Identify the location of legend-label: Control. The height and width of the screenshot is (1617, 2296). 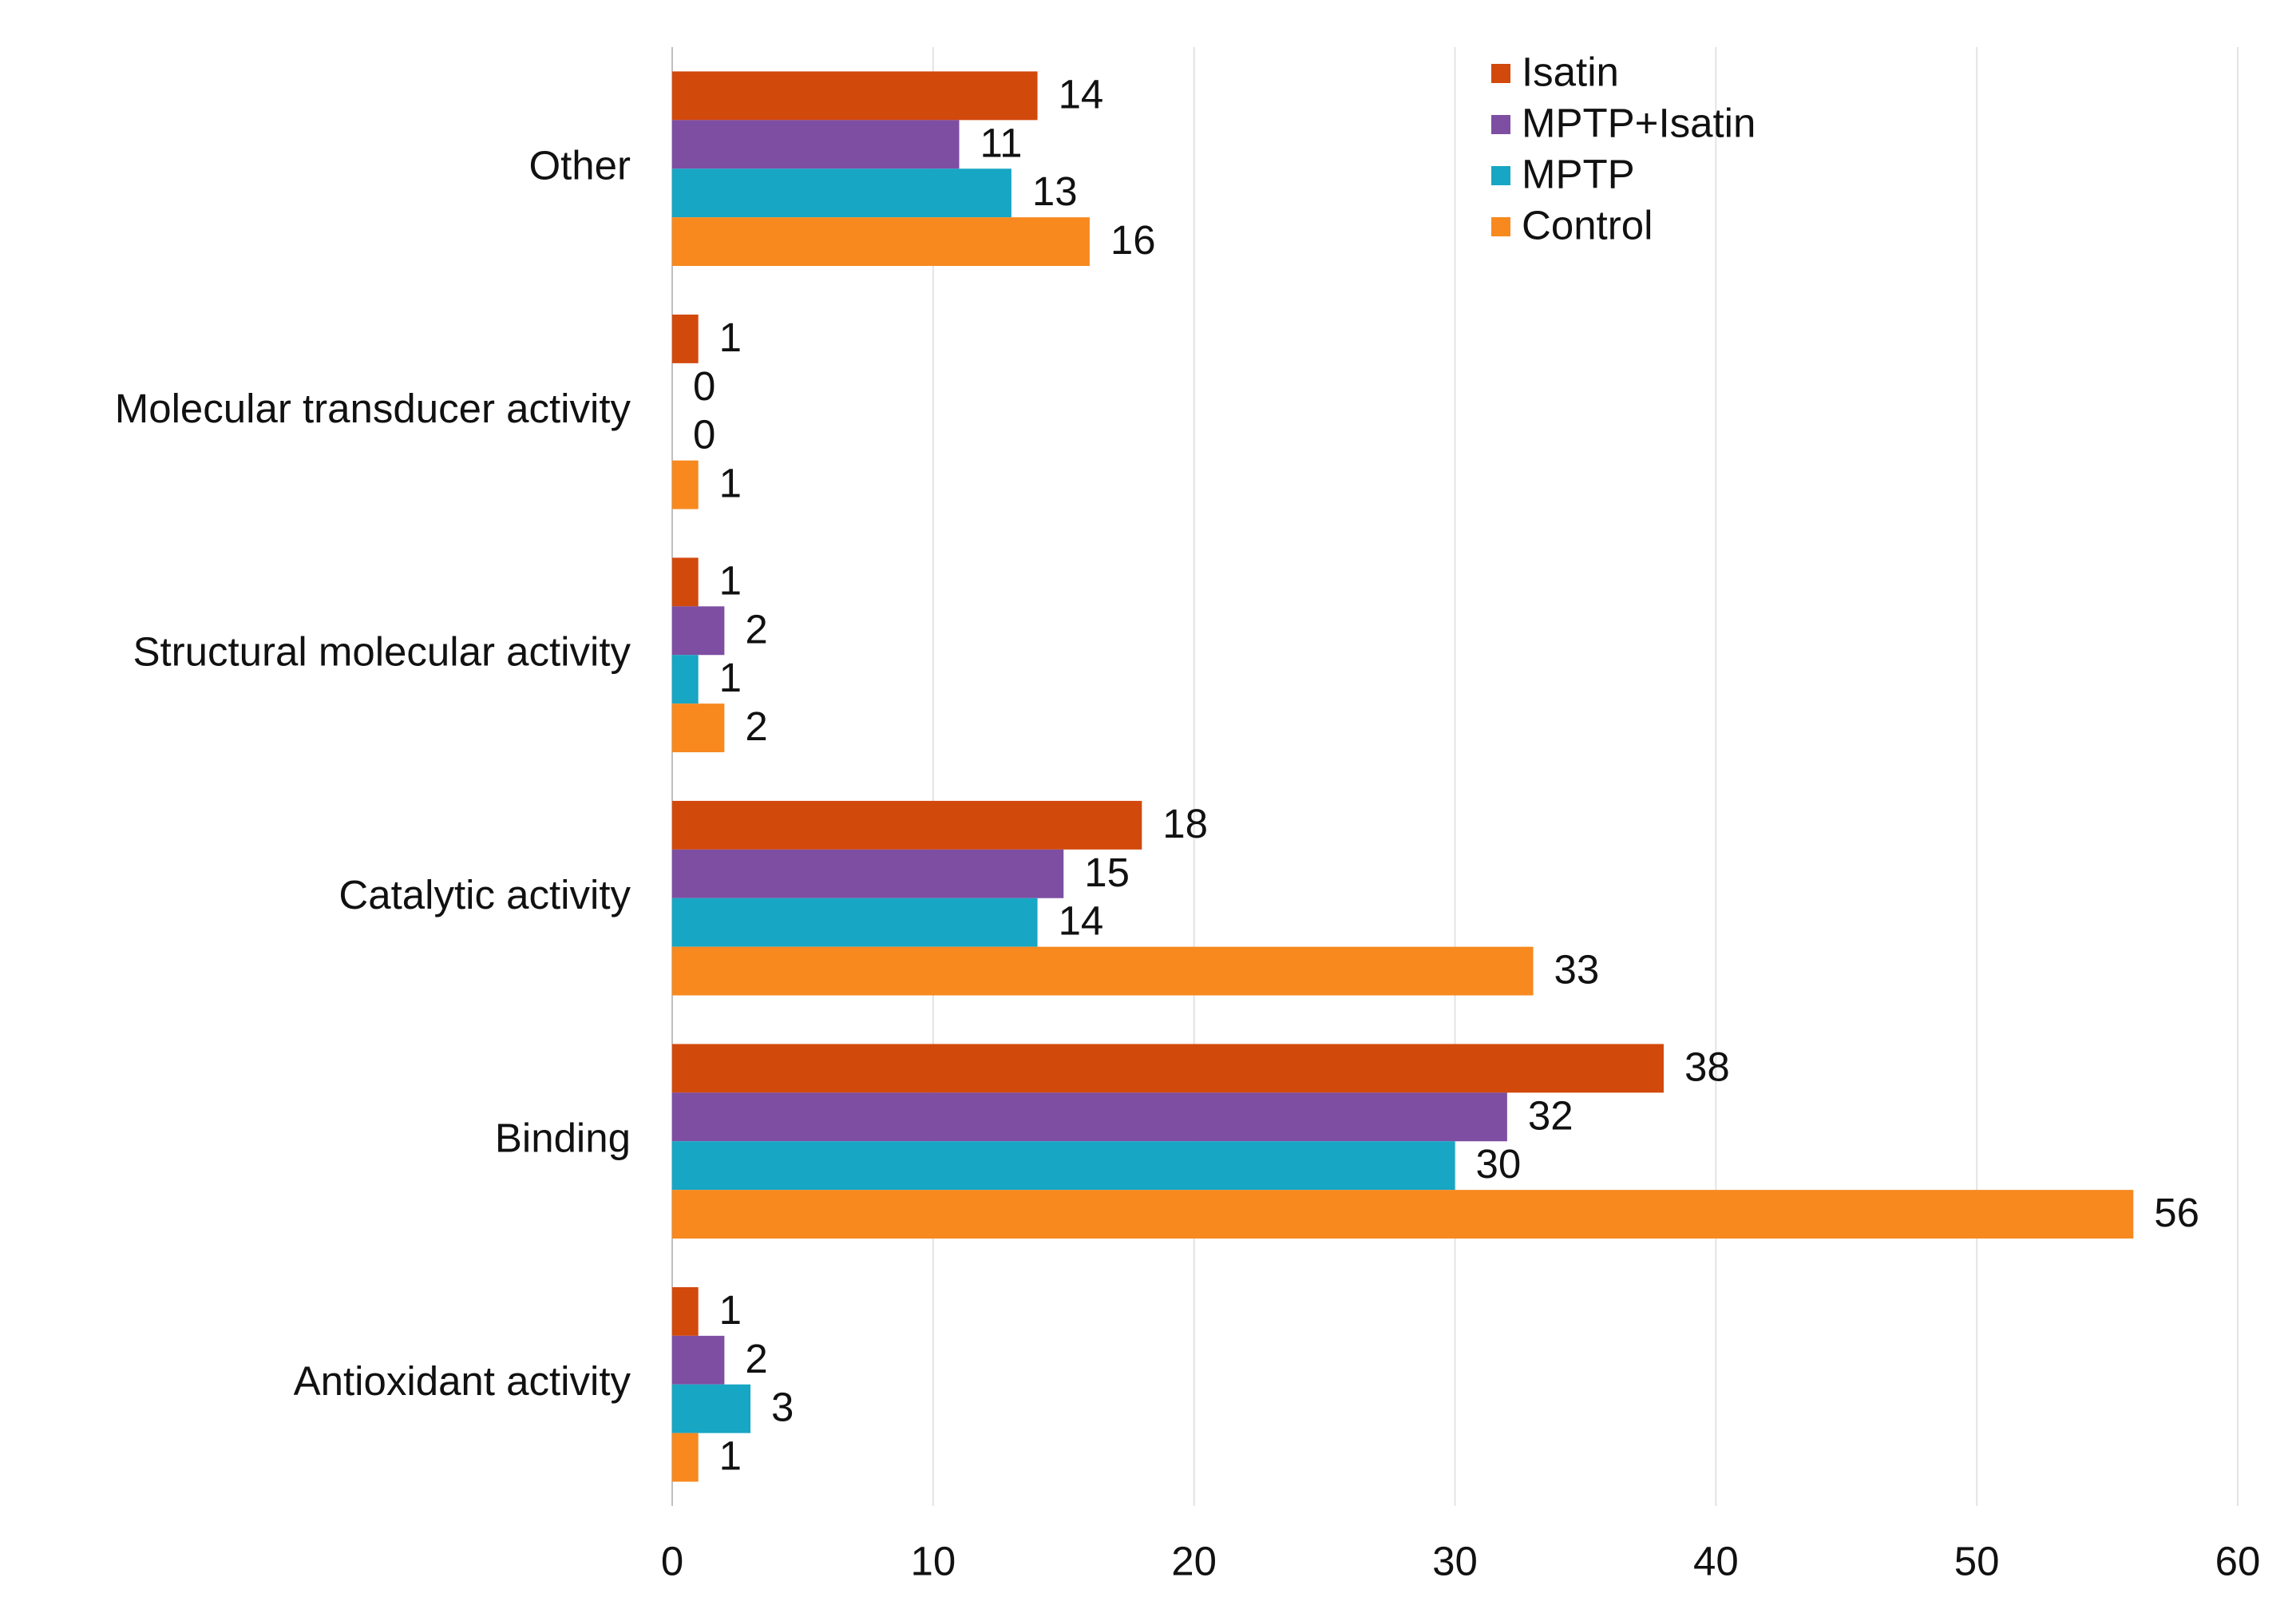
(1587, 225).